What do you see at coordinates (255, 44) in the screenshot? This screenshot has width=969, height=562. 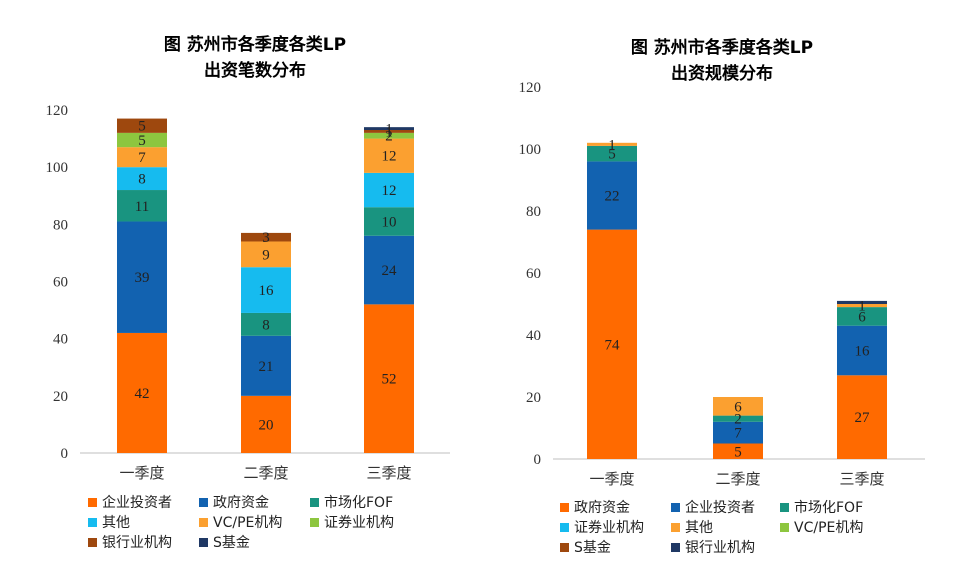 I see `chart-title: 图 苏州市各季度各类LP` at bounding box center [255, 44].